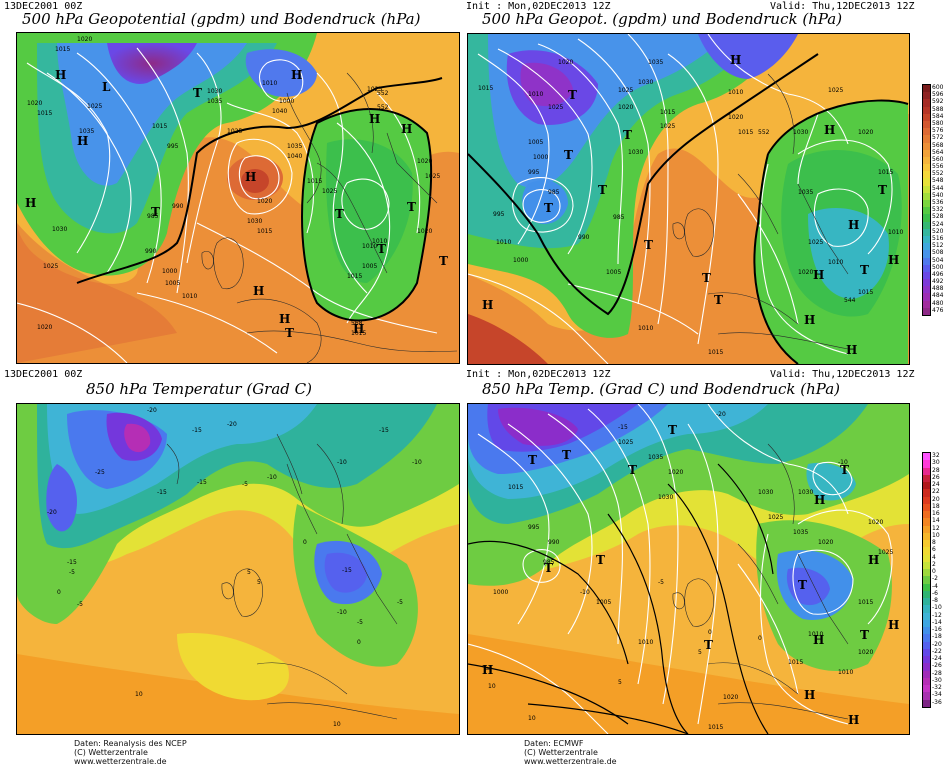 The height and width of the screenshot is (768, 947). Describe the element at coordinates (937, 666) in the screenshot. I see `temperature-scale-tick: -26` at that location.